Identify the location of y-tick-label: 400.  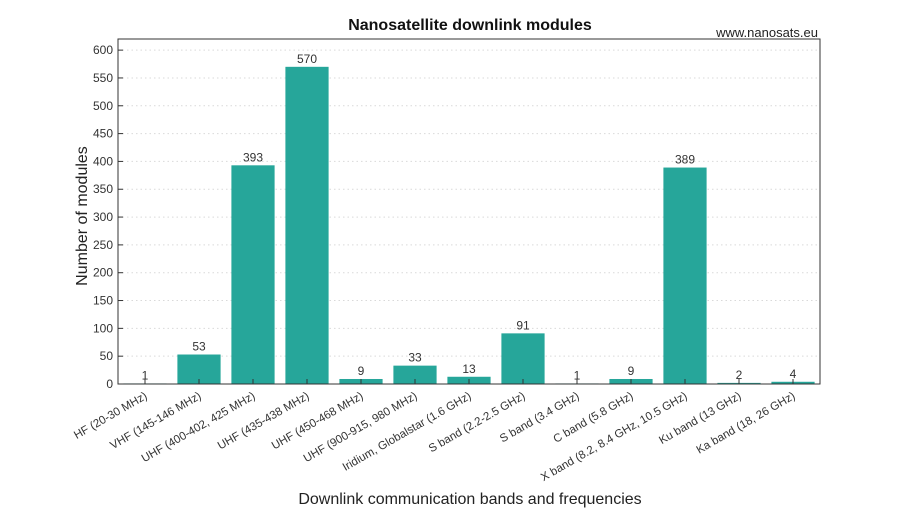
(103, 161).